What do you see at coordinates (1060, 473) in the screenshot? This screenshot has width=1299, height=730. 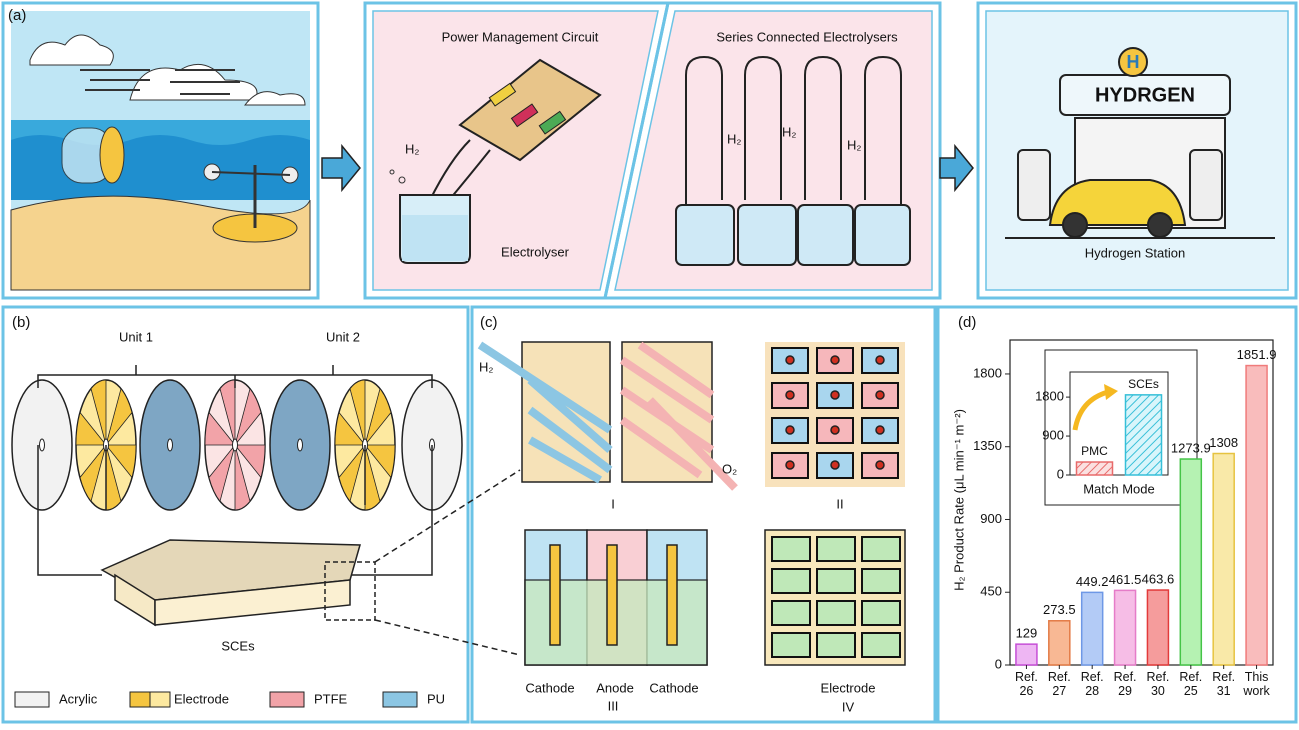 I see `y-tick-label: 0` at bounding box center [1060, 473].